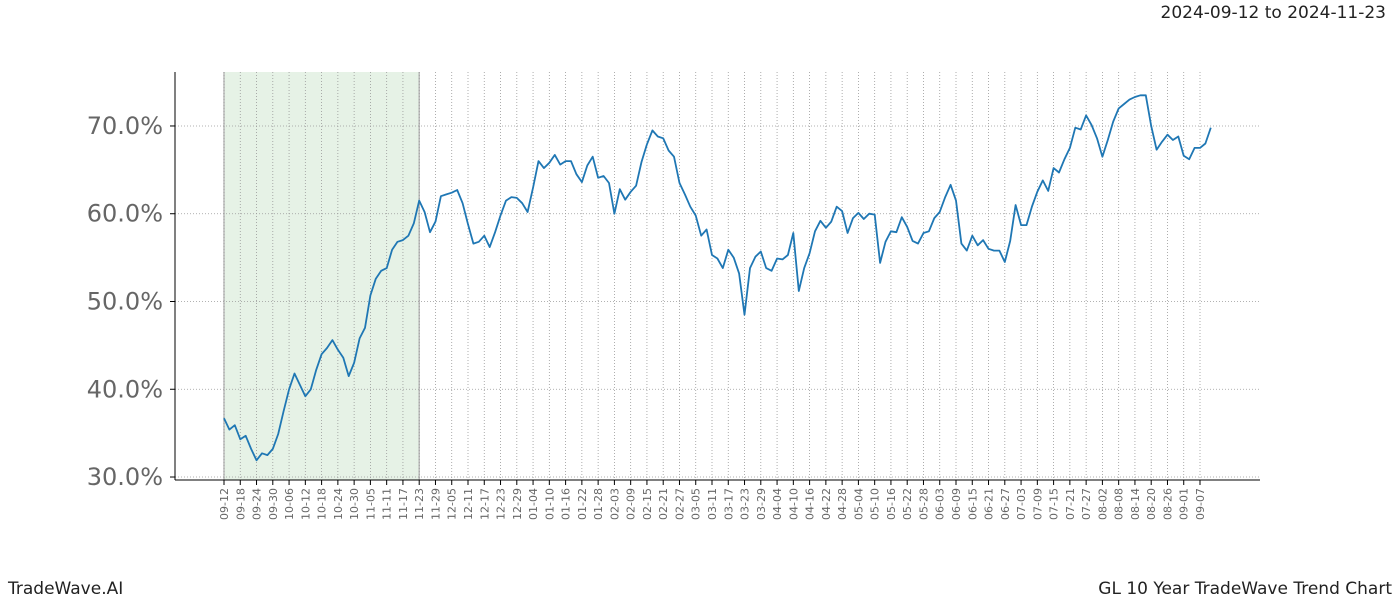 Image resolution: width=1400 pixels, height=600 pixels. Describe the element at coordinates (403, 504) in the screenshot. I see `x-tick-label: 11-17` at that location.